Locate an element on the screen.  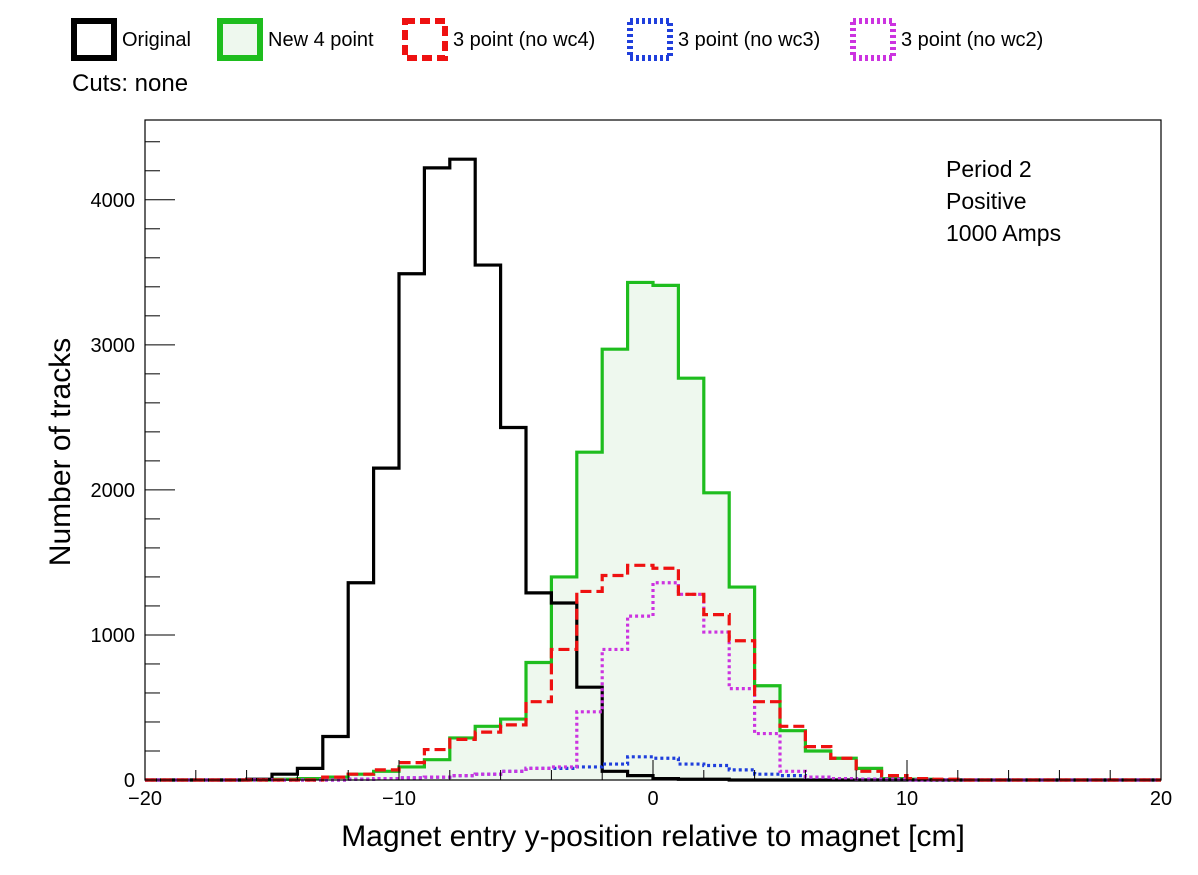
x-tick-label: 0 is located at coordinates (652, 799).